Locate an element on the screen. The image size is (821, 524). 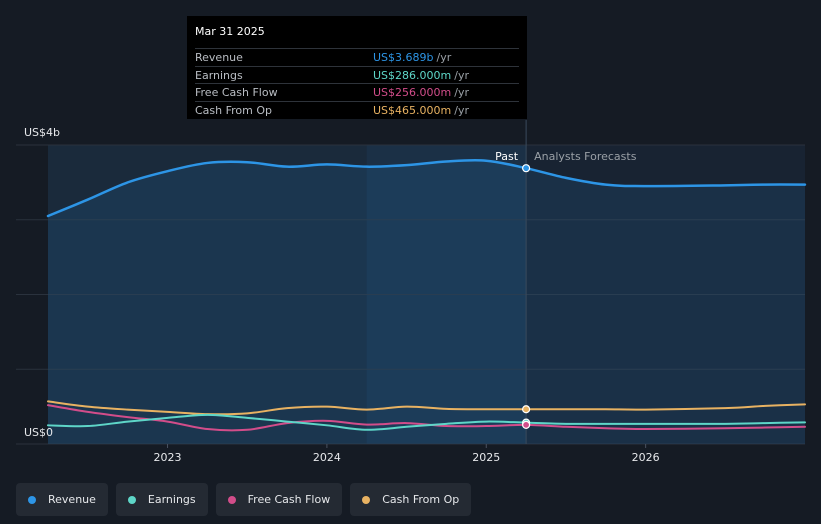
x-tick-label: 2024 is located at coordinates (327, 457).